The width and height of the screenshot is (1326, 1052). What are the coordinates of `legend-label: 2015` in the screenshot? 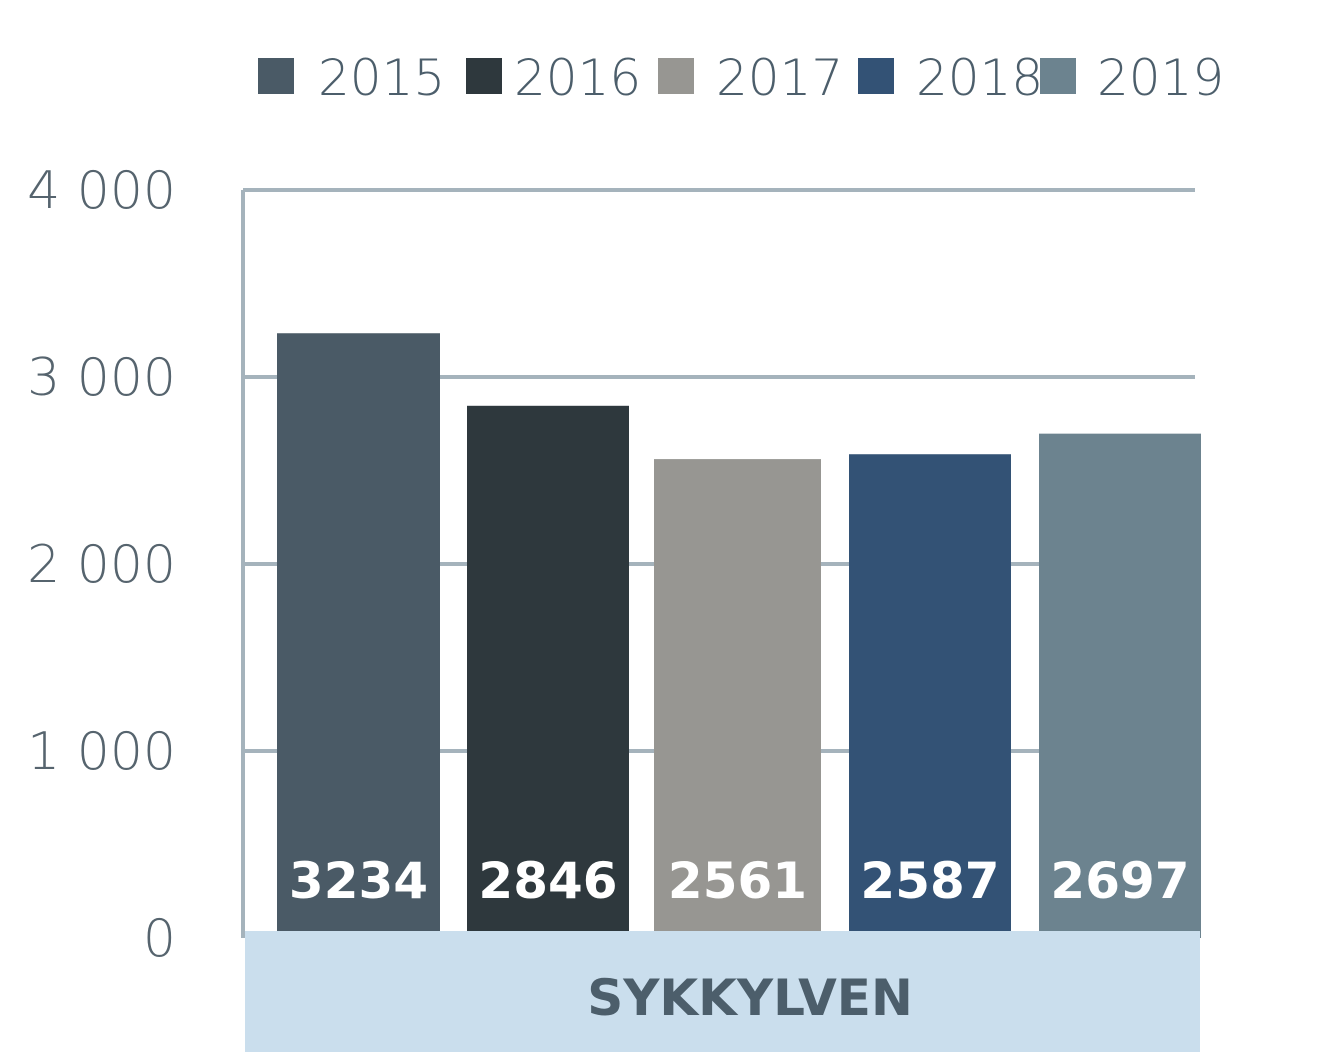 It's located at (381, 78).